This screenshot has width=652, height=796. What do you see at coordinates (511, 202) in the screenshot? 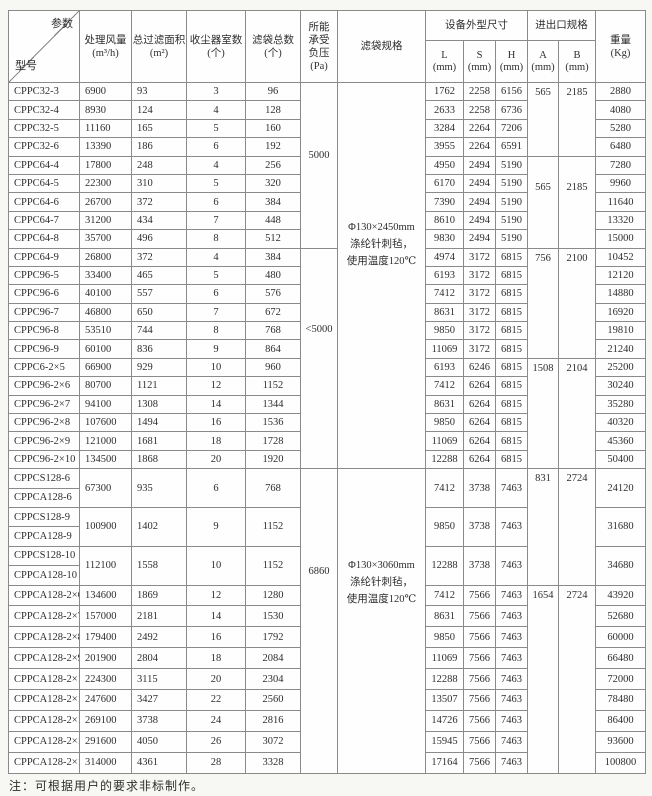
I see `cell-dim-h: 5190` at bounding box center [511, 202].